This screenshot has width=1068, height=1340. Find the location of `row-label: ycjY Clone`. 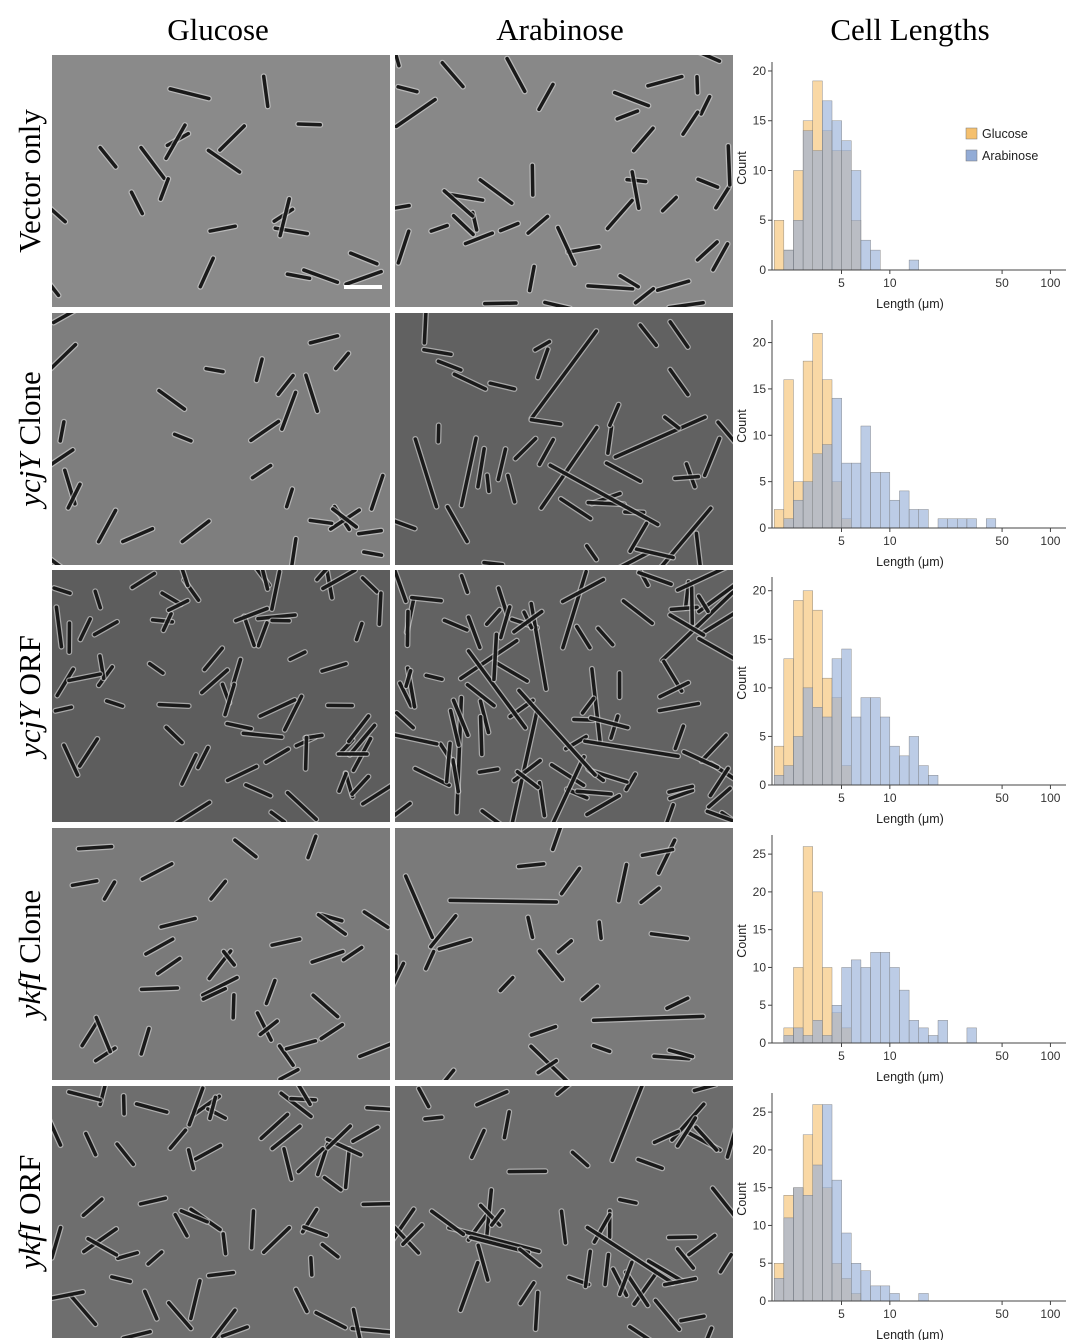

row-label: ycjY Clone is located at coordinates (29, 440).